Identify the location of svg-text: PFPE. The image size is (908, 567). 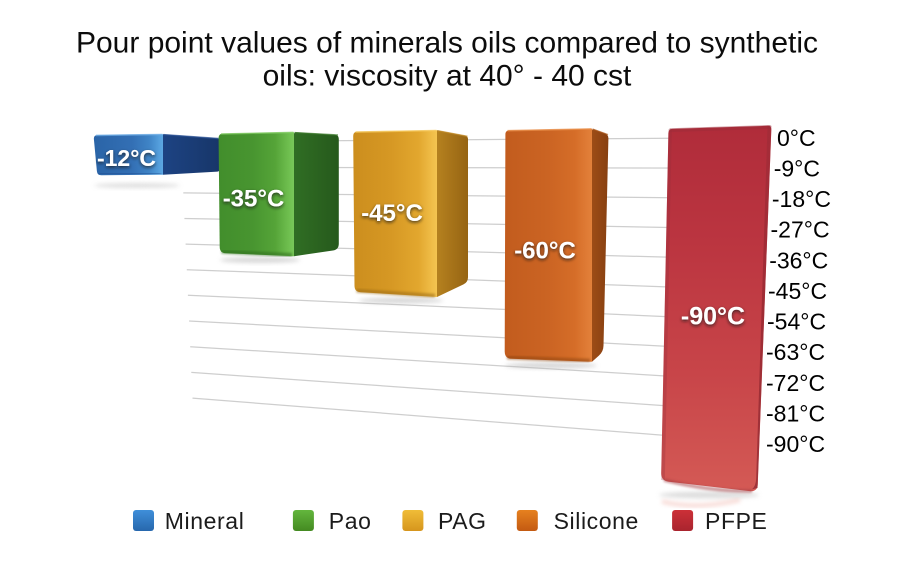
(736, 521).